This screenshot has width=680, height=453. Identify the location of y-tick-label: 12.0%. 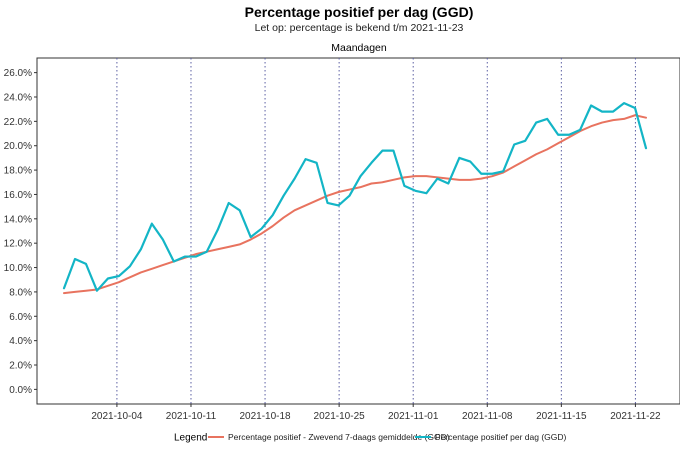
(18, 244).